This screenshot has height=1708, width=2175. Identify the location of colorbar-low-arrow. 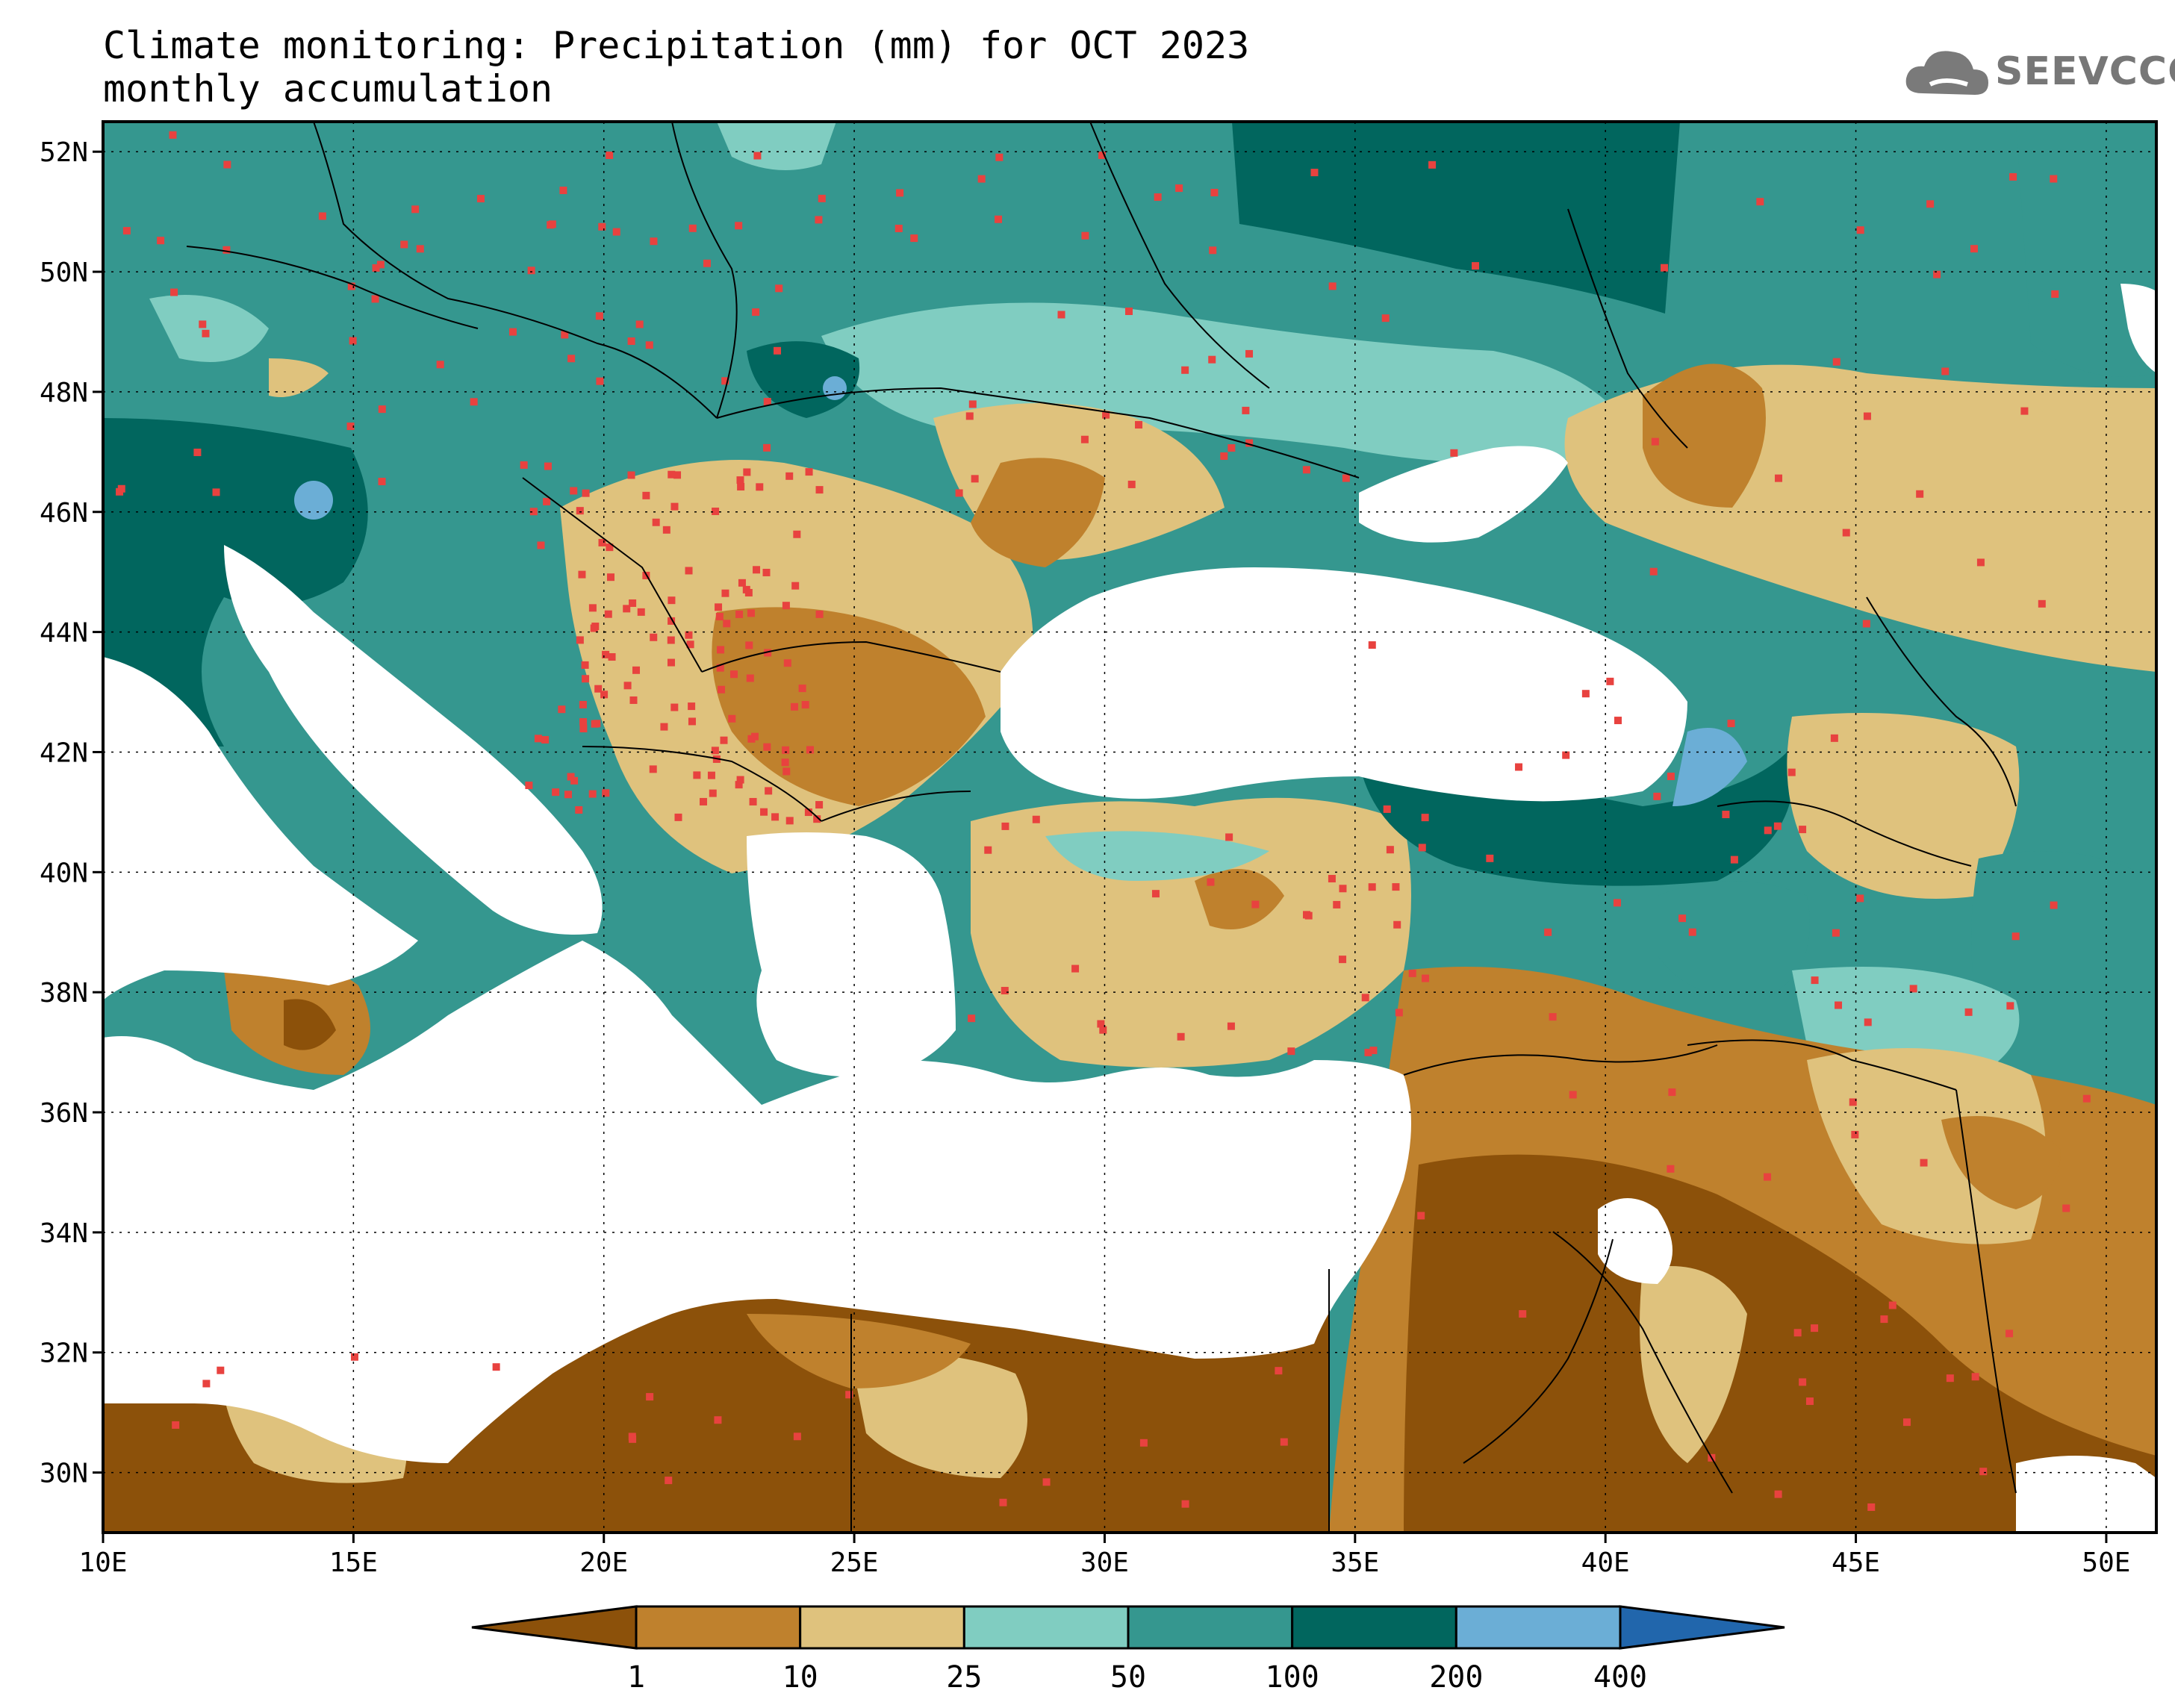
(554, 1627).